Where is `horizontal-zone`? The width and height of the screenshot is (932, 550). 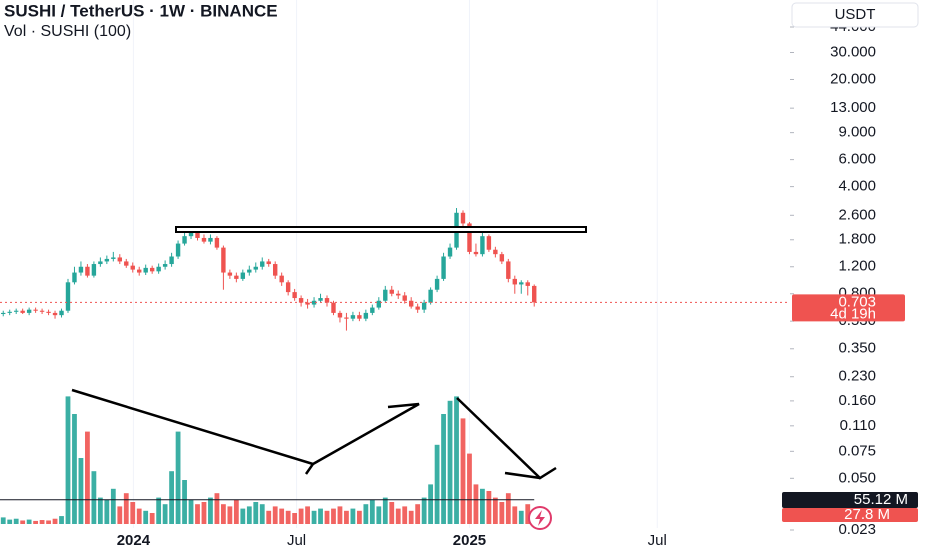
horizontal-zone is located at coordinates (381, 229).